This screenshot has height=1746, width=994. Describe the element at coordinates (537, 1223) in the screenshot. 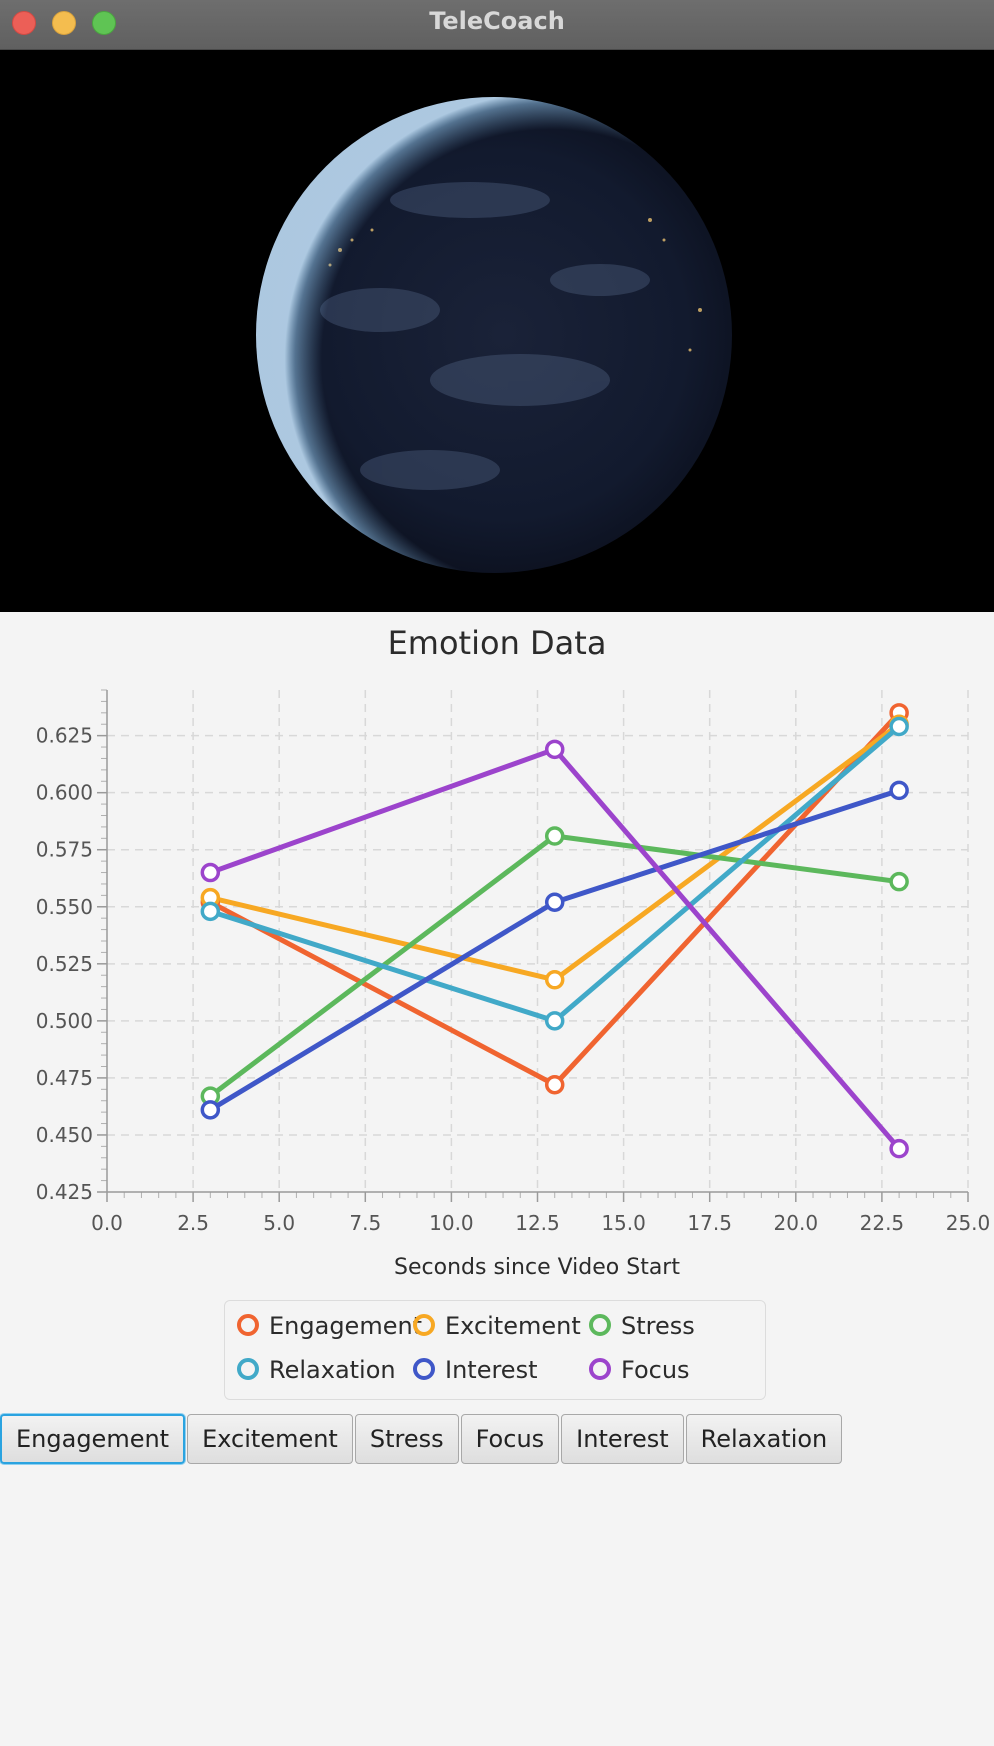

I see `x-tick-label: 12.5` at that location.